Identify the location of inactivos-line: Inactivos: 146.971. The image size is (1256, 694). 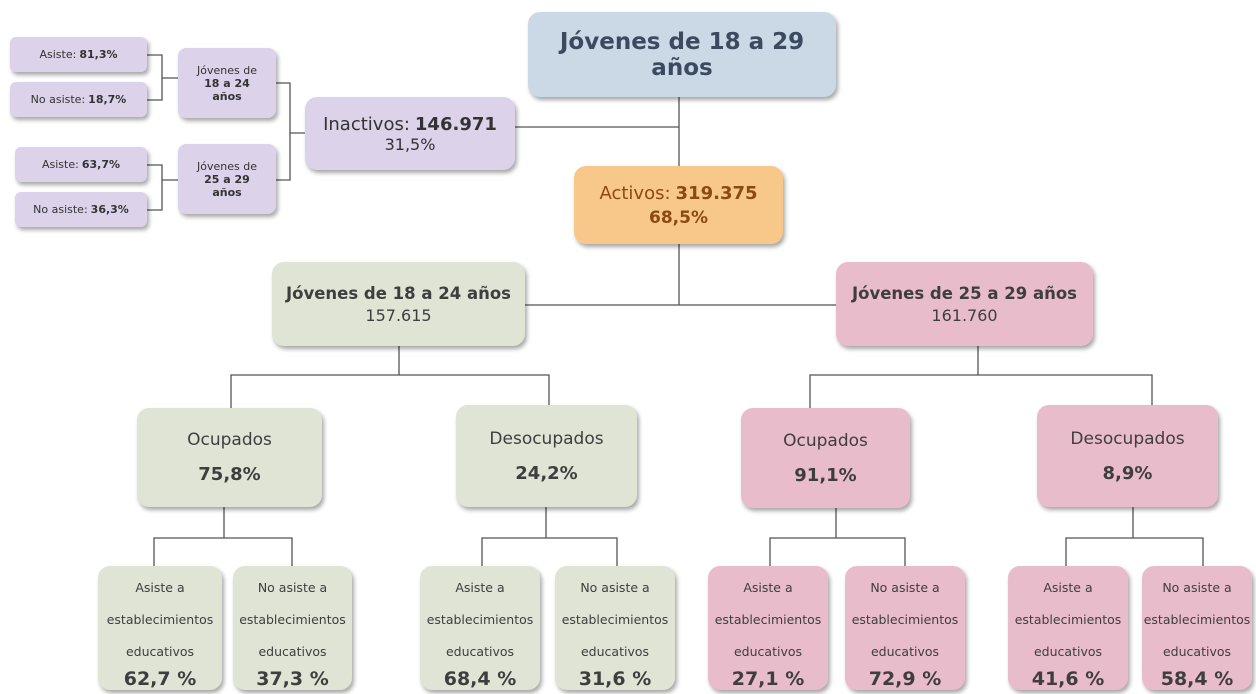
(410, 124).